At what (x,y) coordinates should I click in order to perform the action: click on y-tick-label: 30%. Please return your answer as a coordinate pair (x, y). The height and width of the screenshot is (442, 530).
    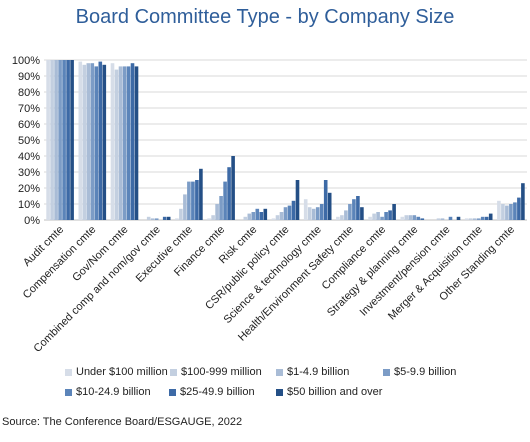
    Looking at the image, I should click on (29, 173).